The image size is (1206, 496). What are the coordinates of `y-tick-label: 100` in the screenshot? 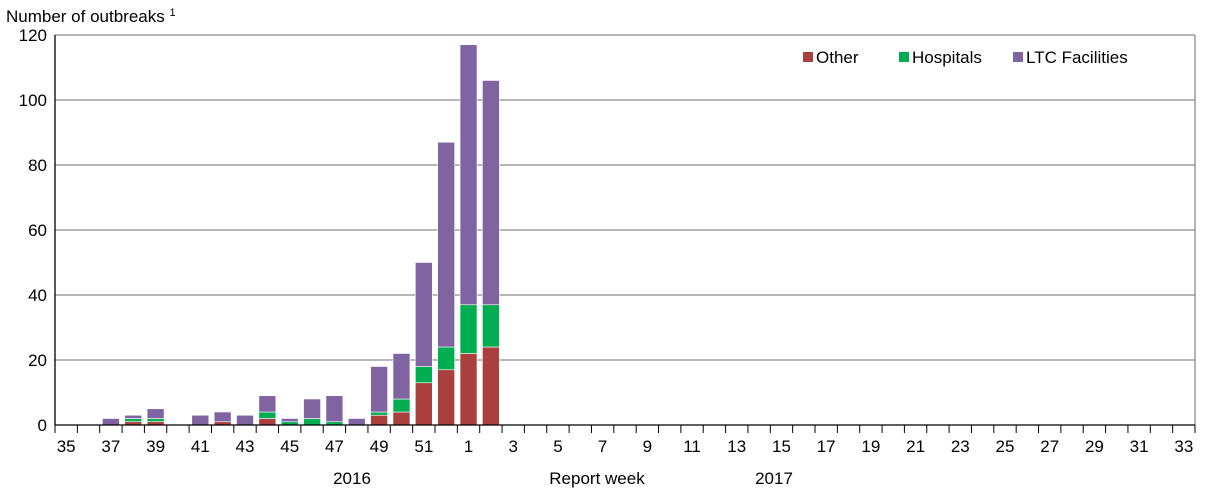 It's located at (33, 100).